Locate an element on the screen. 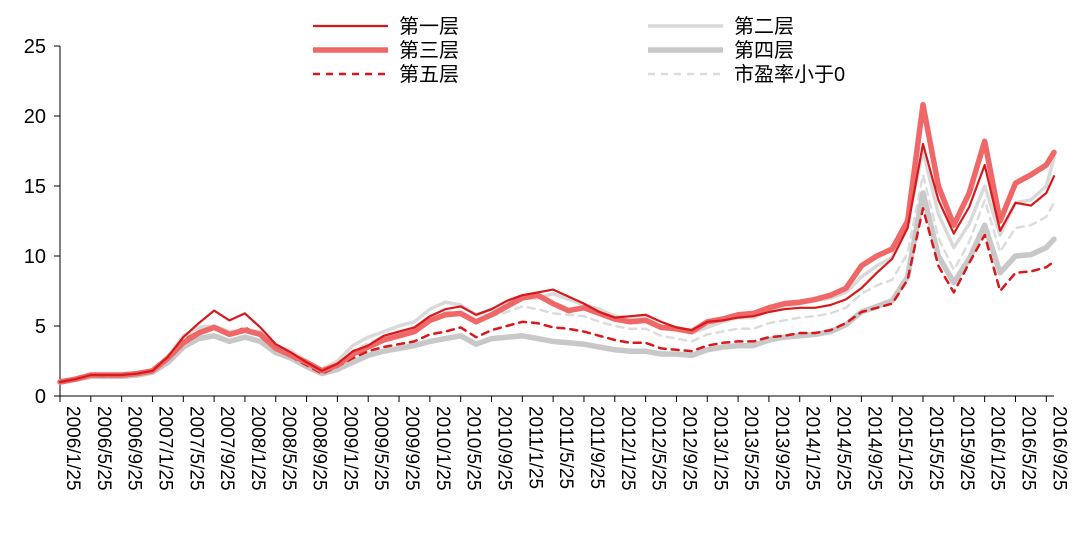 This screenshot has height=536, width=1074. x-tick-label: 2014/1/25 is located at coordinates (812, 448).